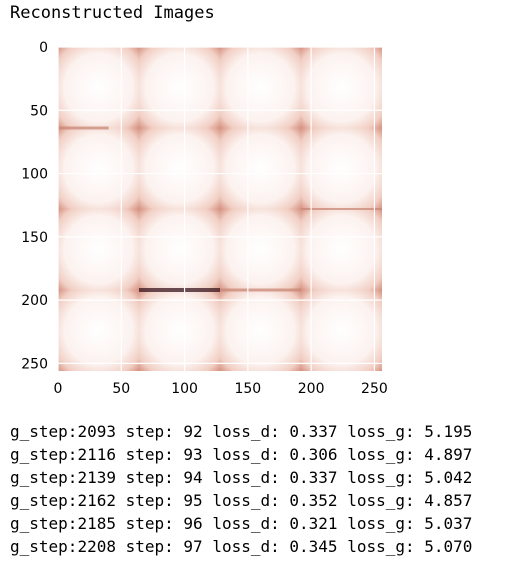 The width and height of the screenshot is (525, 578). Describe the element at coordinates (188, 546) in the screenshot. I see `step-value: 97` at that location.